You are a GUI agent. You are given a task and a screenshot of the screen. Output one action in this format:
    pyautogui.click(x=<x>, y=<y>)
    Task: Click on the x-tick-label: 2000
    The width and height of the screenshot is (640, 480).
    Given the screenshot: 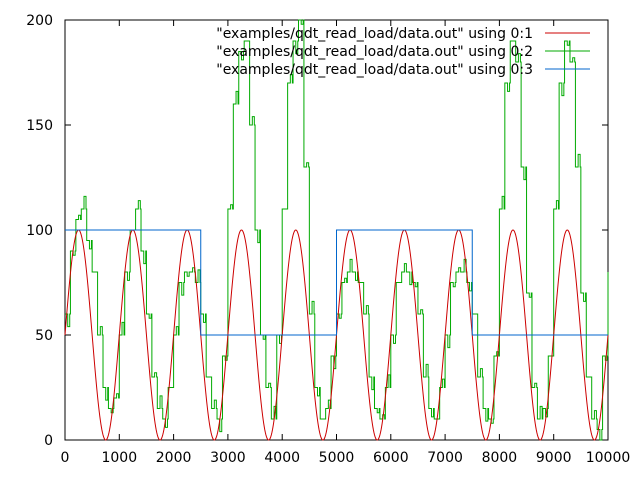 What is the action you would take?
    pyautogui.click(x=174, y=458)
    